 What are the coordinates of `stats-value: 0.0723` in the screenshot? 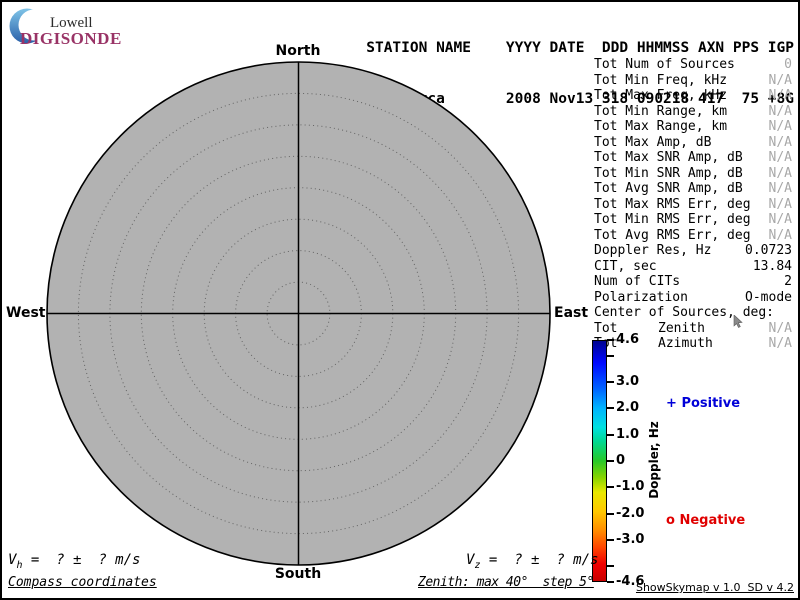 It's located at (768, 250).